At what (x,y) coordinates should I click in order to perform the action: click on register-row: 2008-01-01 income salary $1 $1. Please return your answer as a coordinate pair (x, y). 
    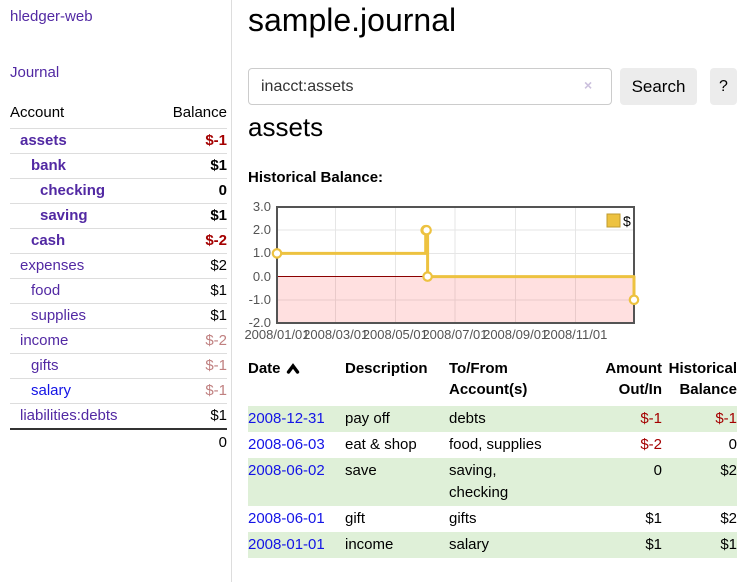
    Looking at the image, I should click on (492, 545).